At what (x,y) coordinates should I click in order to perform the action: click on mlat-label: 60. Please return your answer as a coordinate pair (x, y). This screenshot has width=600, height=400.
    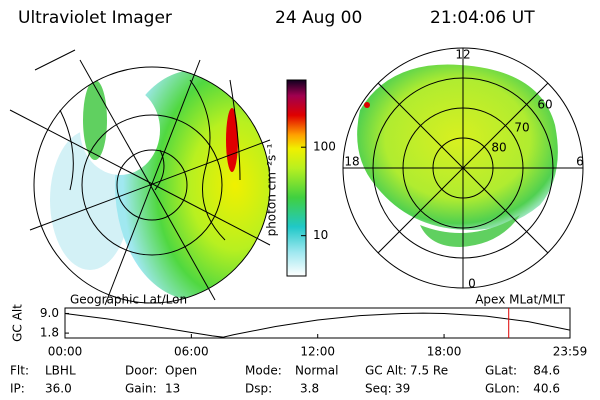
    Looking at the image, I should click on (544, 105).